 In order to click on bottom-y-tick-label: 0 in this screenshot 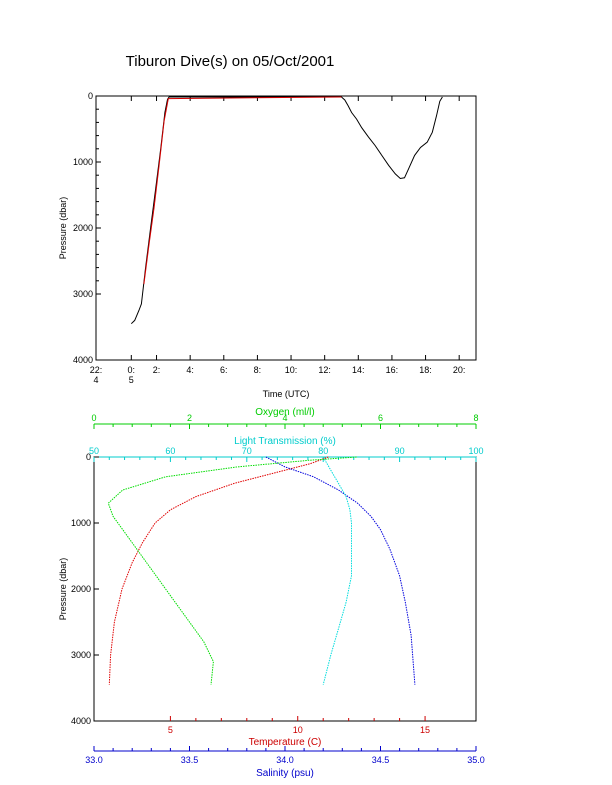, I will do `click(88, 457)`.